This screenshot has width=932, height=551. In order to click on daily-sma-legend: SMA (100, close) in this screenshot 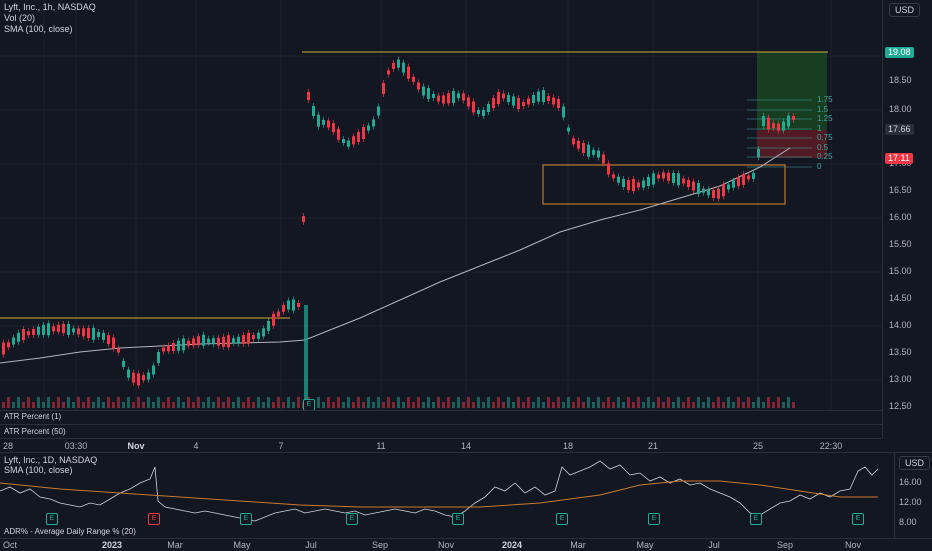, I will do `click(38, 470)`.